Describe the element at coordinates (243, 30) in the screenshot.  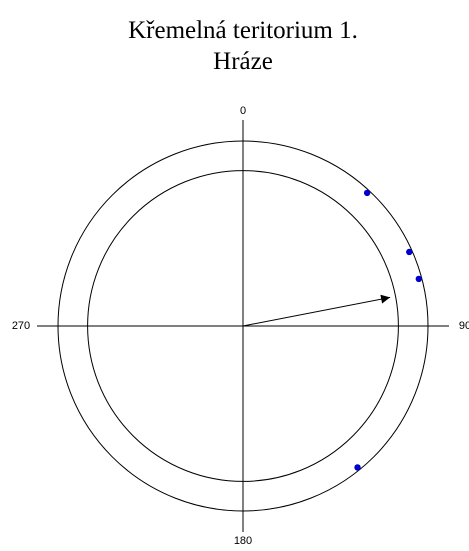
I see `chart-title: Křemelná teritorium 1.` at that location.